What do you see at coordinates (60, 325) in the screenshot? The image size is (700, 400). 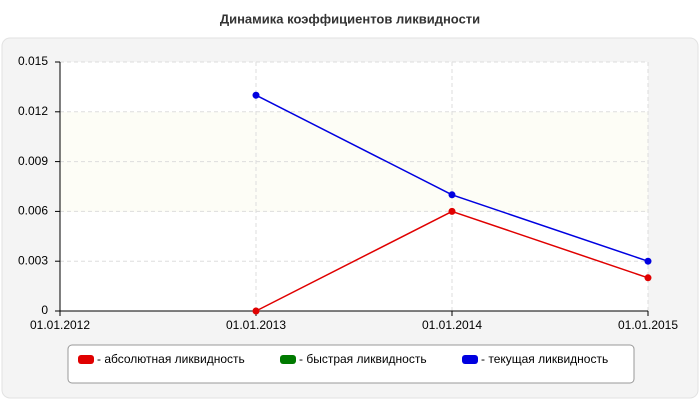 I see `x-tick-label: 01.01.2012` at bounding box center [60, 325].